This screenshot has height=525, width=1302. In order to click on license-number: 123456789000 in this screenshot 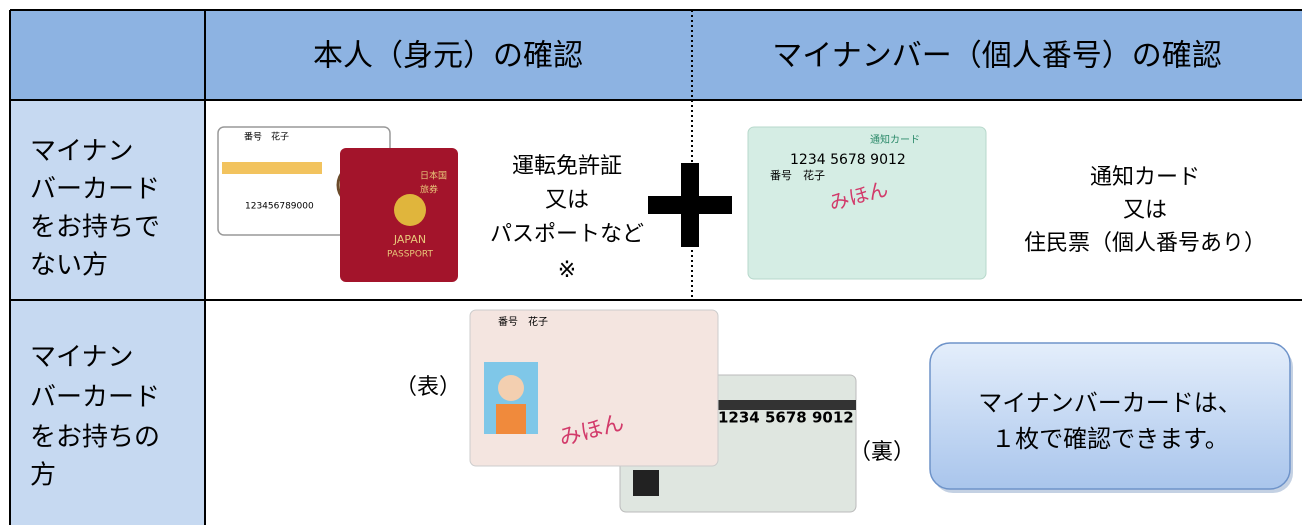, I will do `click(279, 207)`.